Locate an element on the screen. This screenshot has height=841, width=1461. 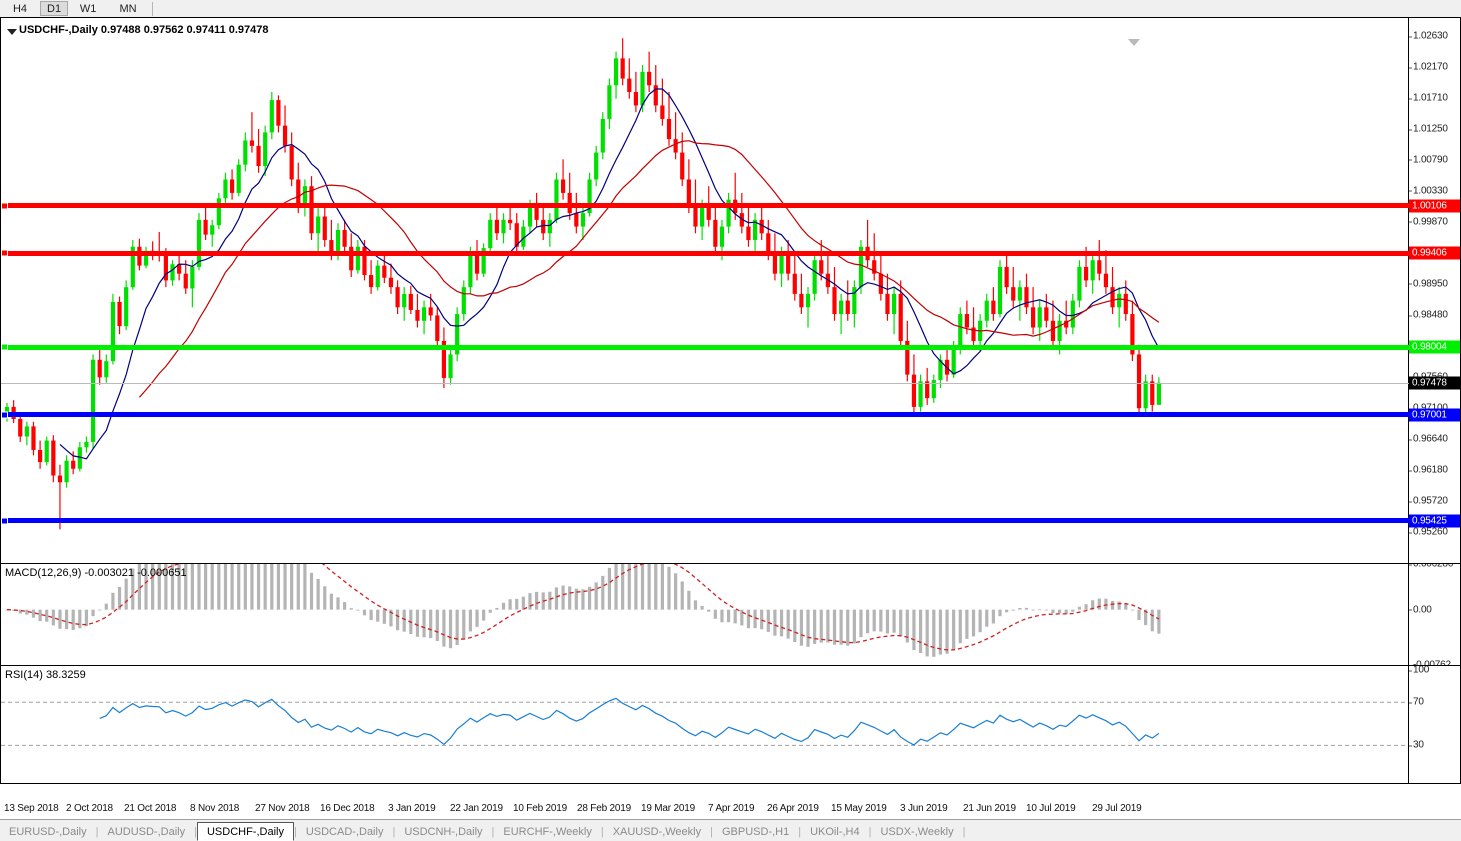
symbol-tab-eurusd--daily: EURUSD-,Daily is located at coordinates (48, 832).